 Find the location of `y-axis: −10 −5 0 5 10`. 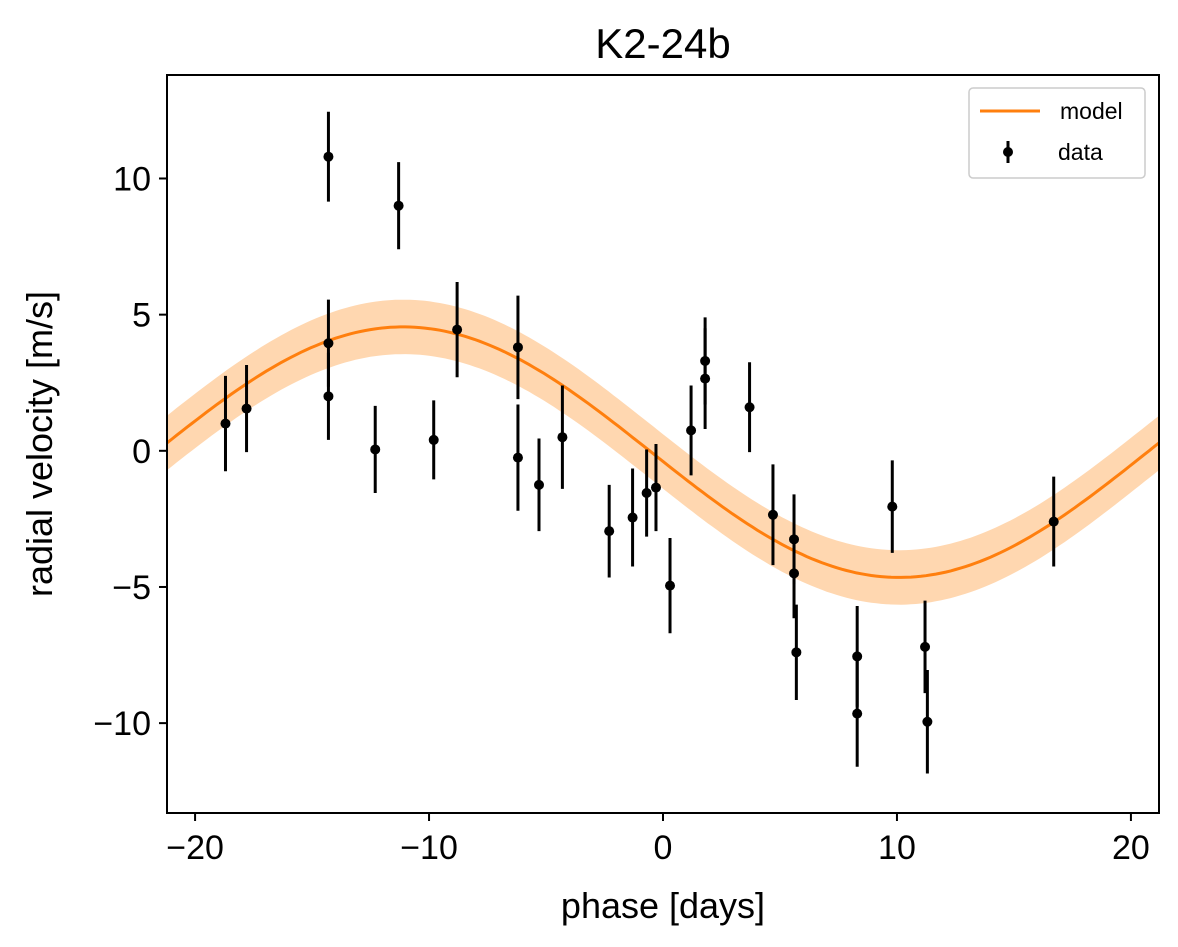

y-axis: −10 −5 0 5 10 is located at coordinates (130, 451).